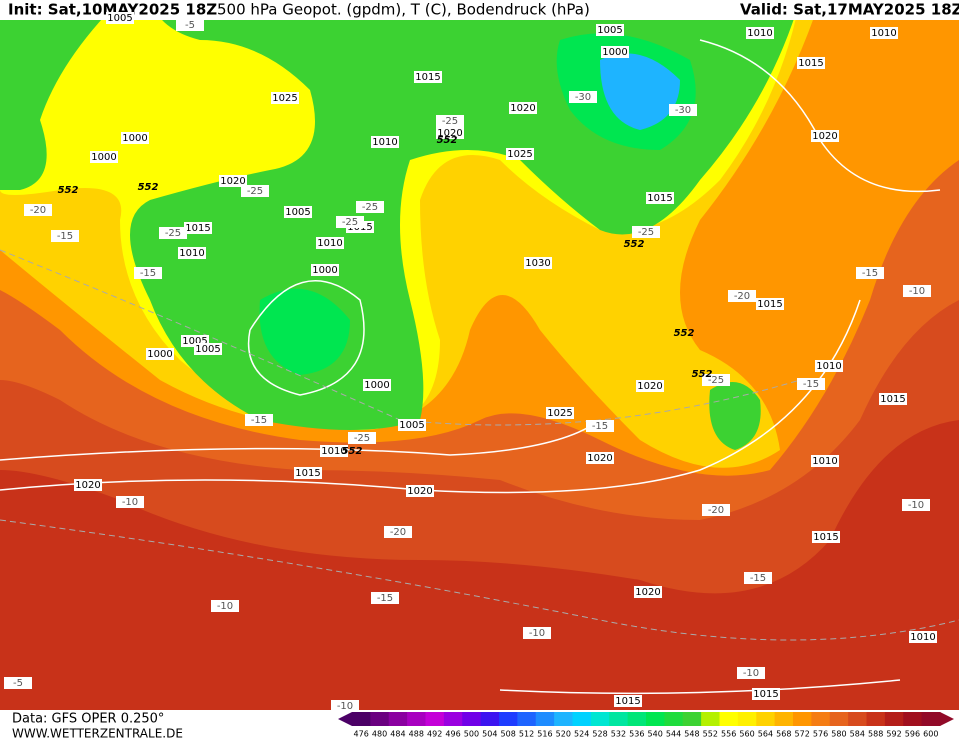  What do you see at coordinates (452, 734) in the screenshot?
I see `scale-label: 496` at bounding box center [452, 734].